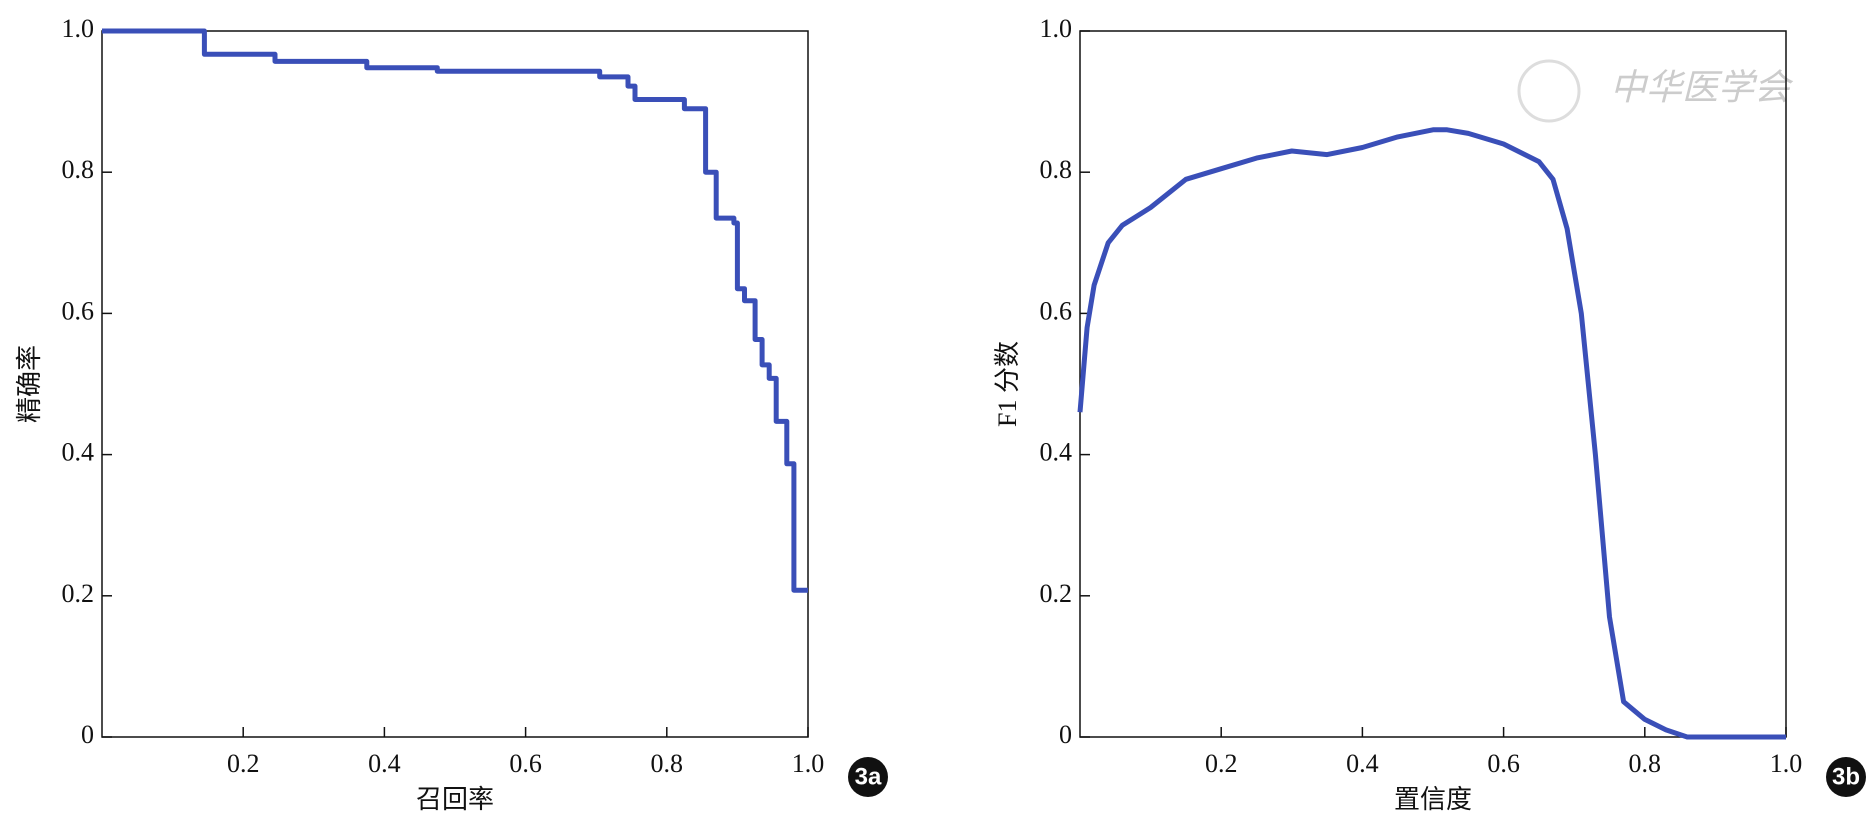  Describe the element at coordinates (1549, 91) in the screenshot. I see `watermark-logo` at that location.